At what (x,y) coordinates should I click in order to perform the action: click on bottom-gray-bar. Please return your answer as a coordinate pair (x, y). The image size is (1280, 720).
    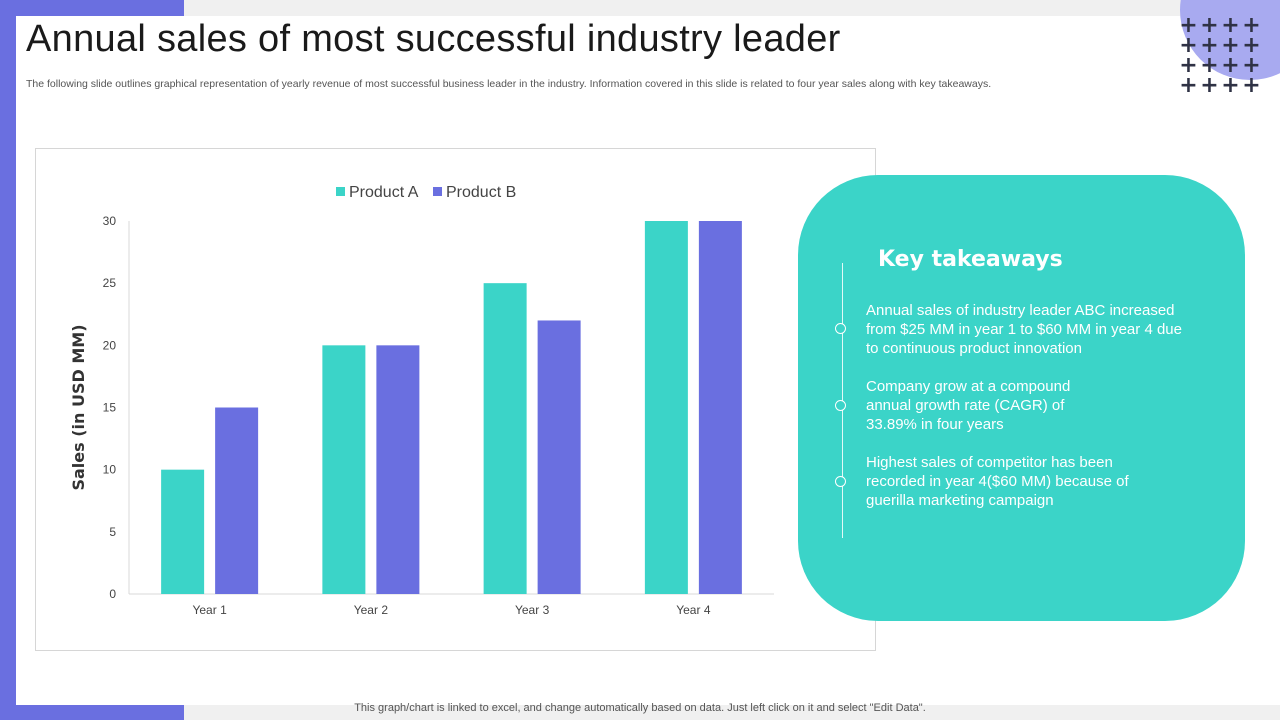
    Looking at the image, I should click on (732, 712).